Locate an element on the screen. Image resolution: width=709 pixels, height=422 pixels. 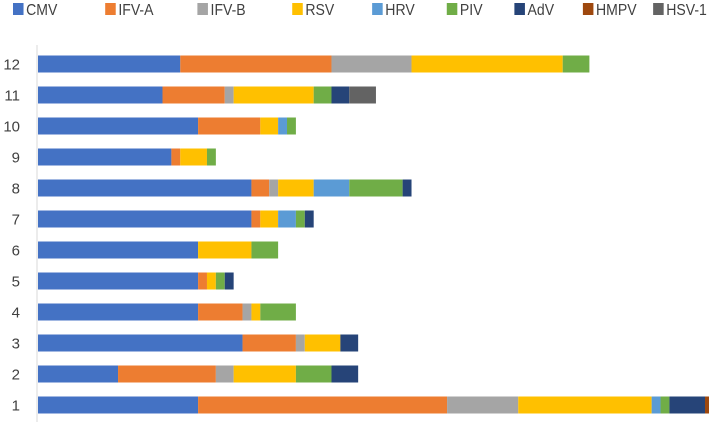
legend-item-ifv-b: IFV-B is located at coordinates (221, 10).